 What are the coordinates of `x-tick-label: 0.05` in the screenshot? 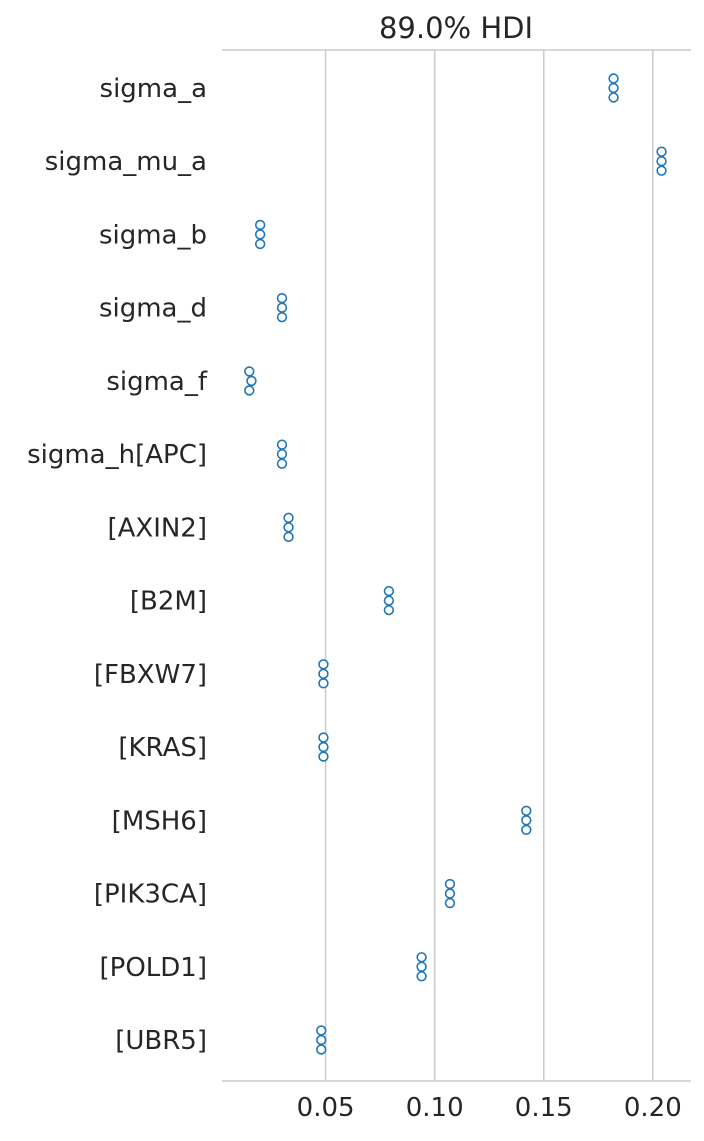 It's located at (326, 1108).